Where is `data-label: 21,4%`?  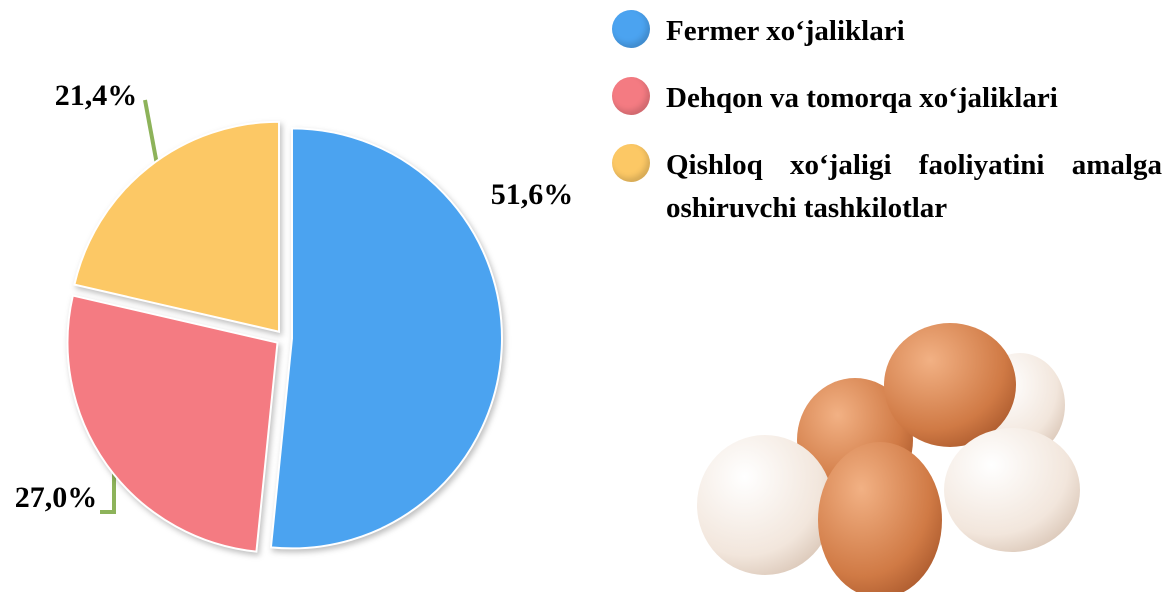
data-label: 21,4% is located at coordinates (96, 95).